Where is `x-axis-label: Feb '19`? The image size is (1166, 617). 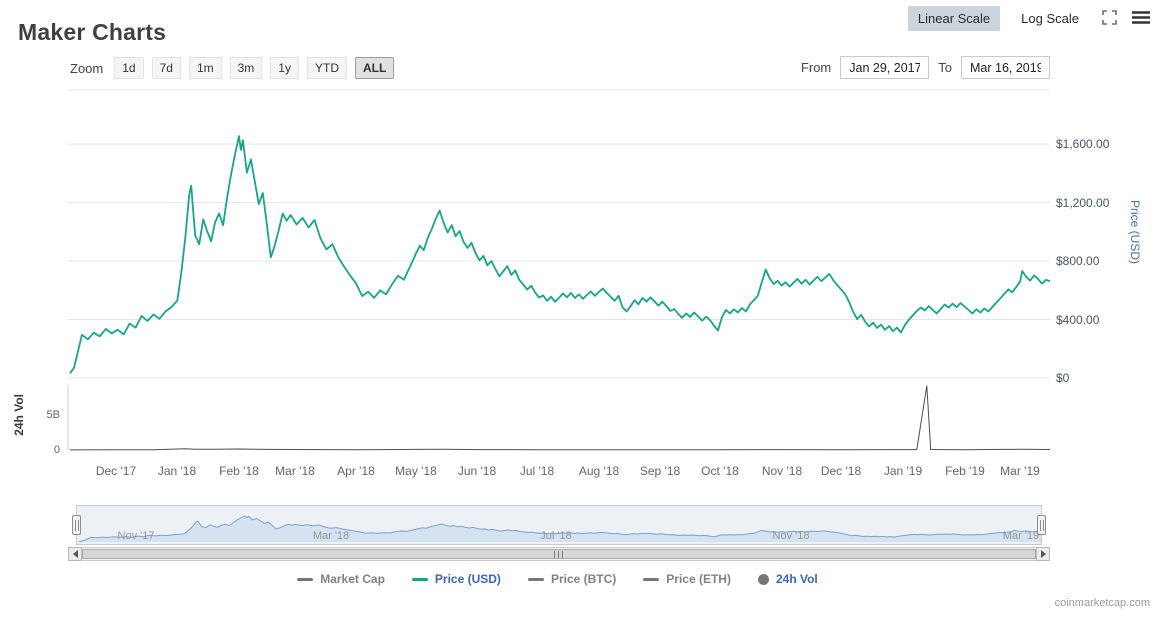
x-axis-label: Feb '19 is located at coordinates (965, 471).